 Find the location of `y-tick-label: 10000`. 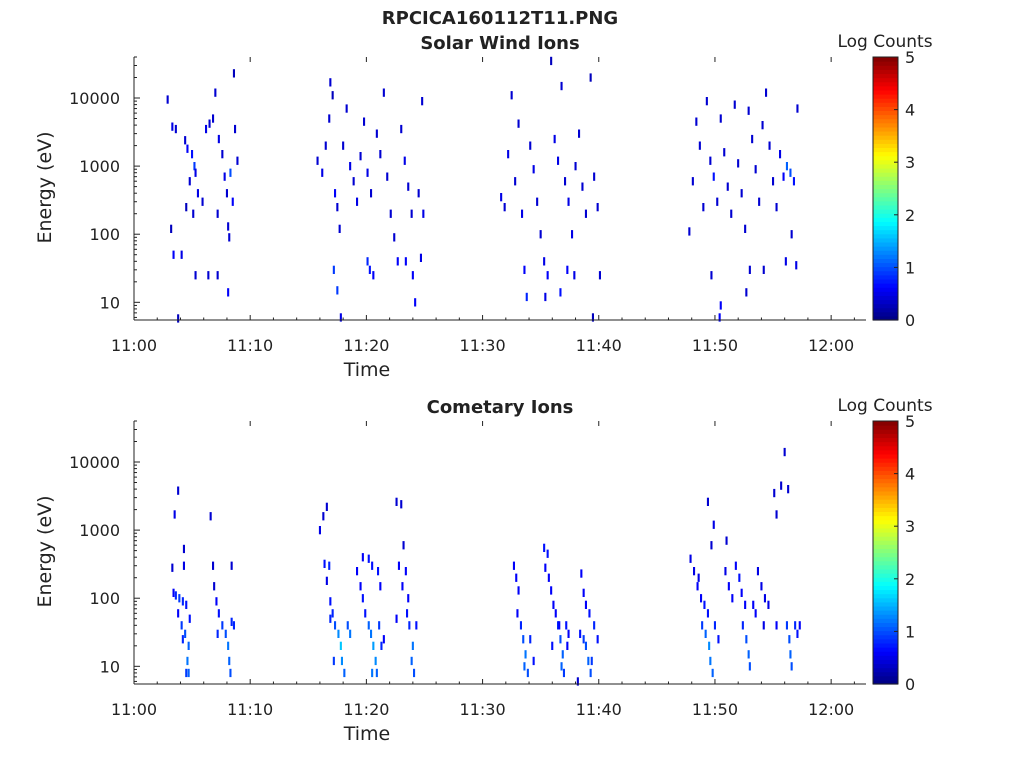

y-tick-label: 10000 is located at coordinates (94, 462).